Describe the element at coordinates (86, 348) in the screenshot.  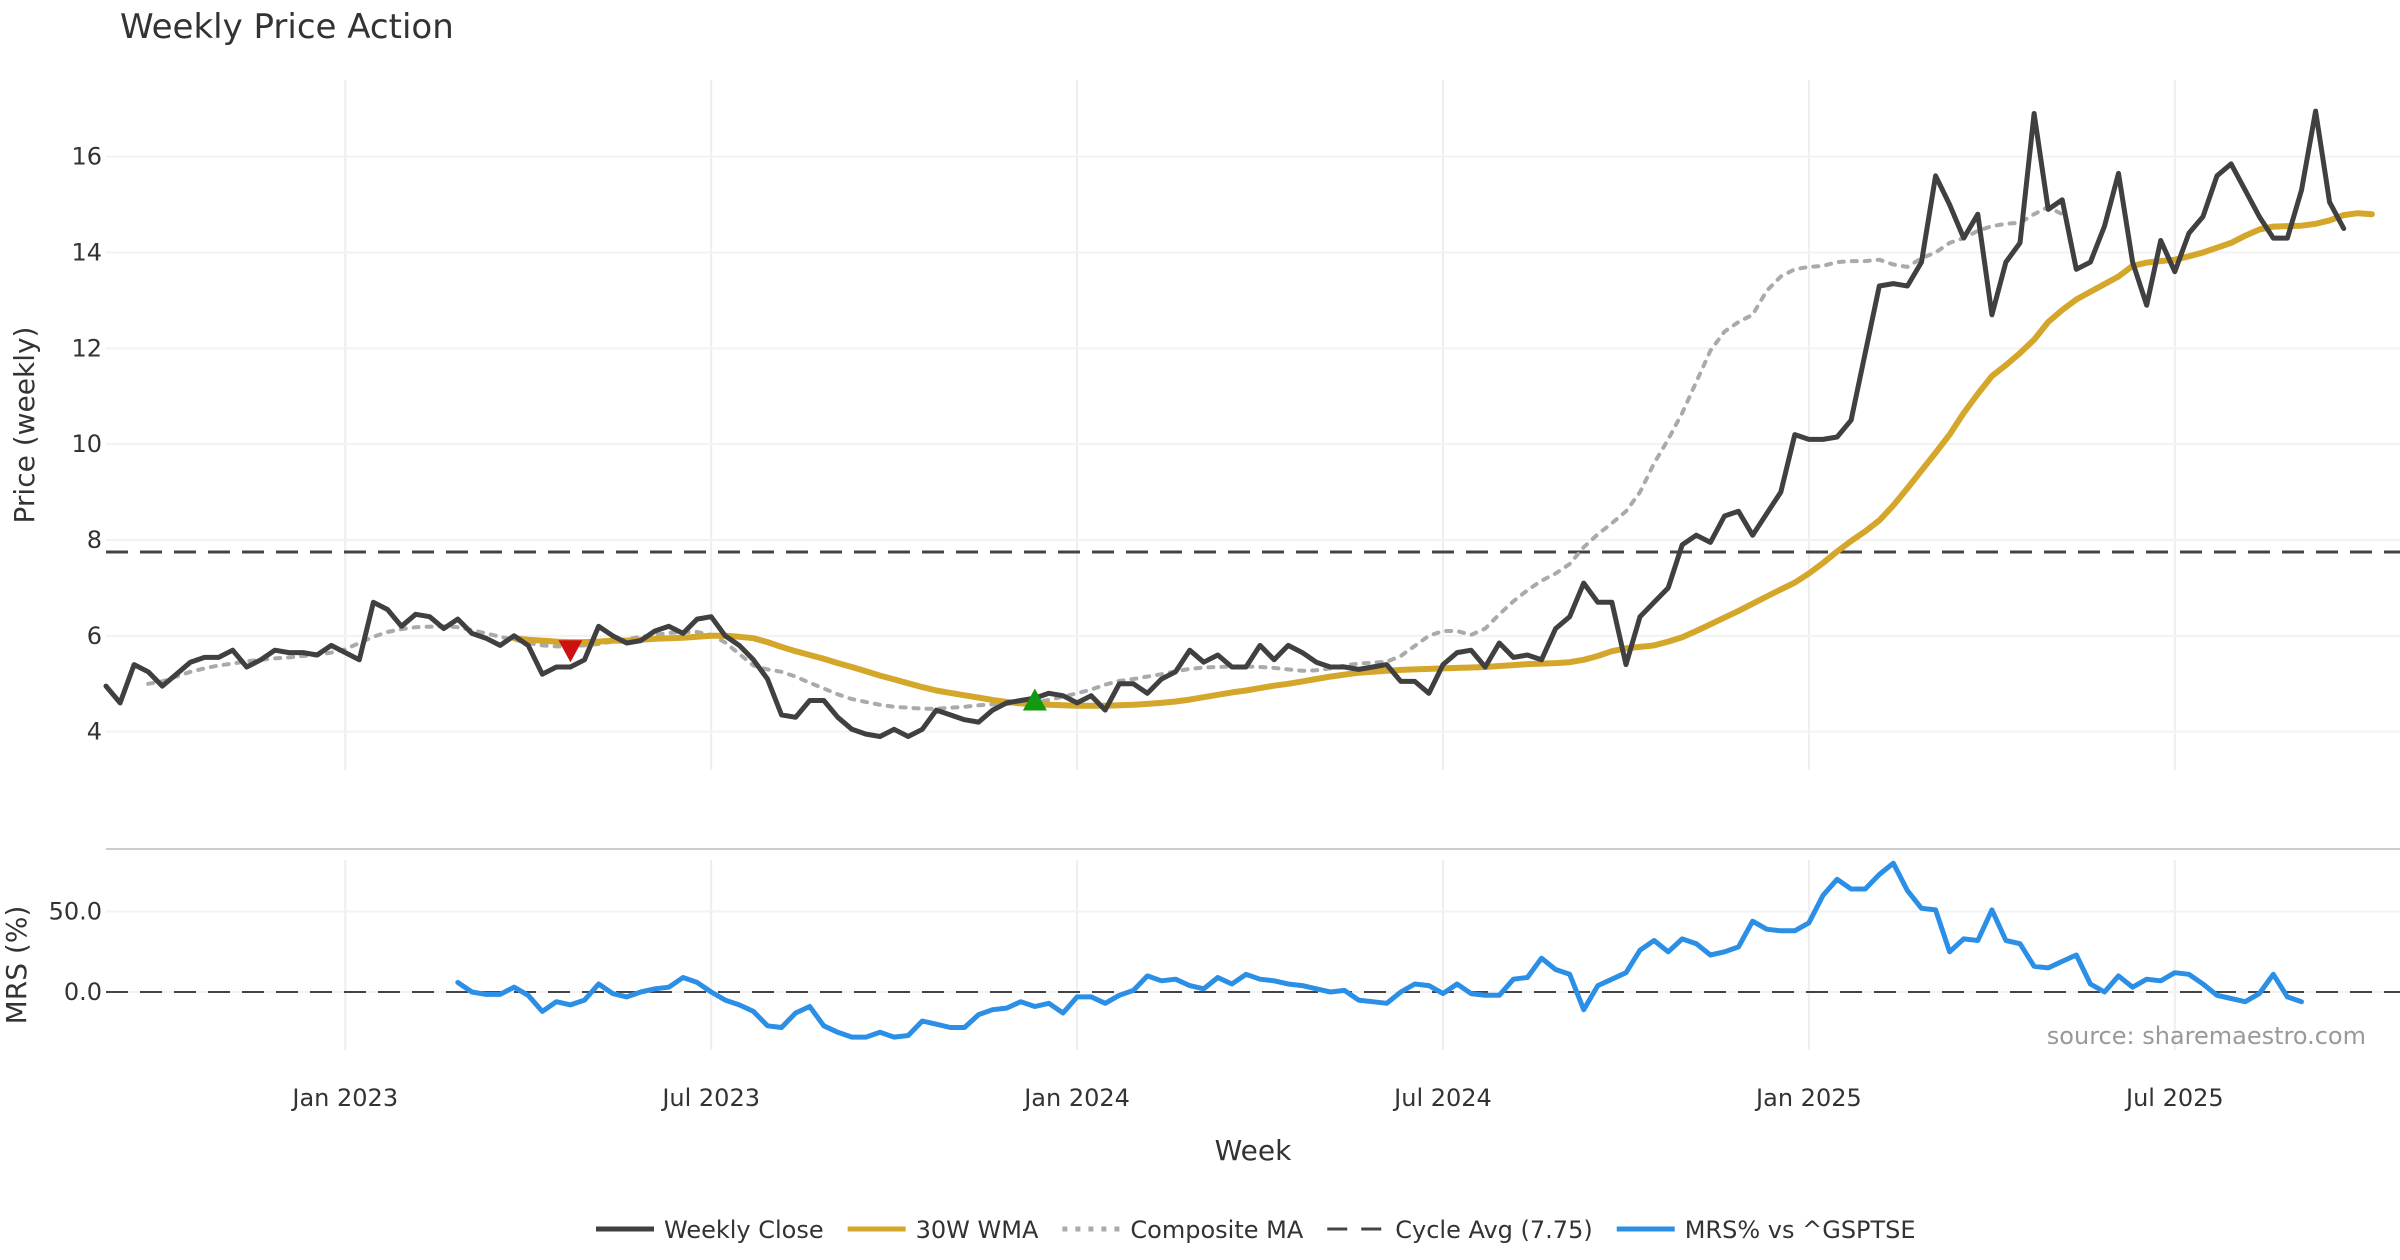
I see `price-y-tick-label: 12` at that location.